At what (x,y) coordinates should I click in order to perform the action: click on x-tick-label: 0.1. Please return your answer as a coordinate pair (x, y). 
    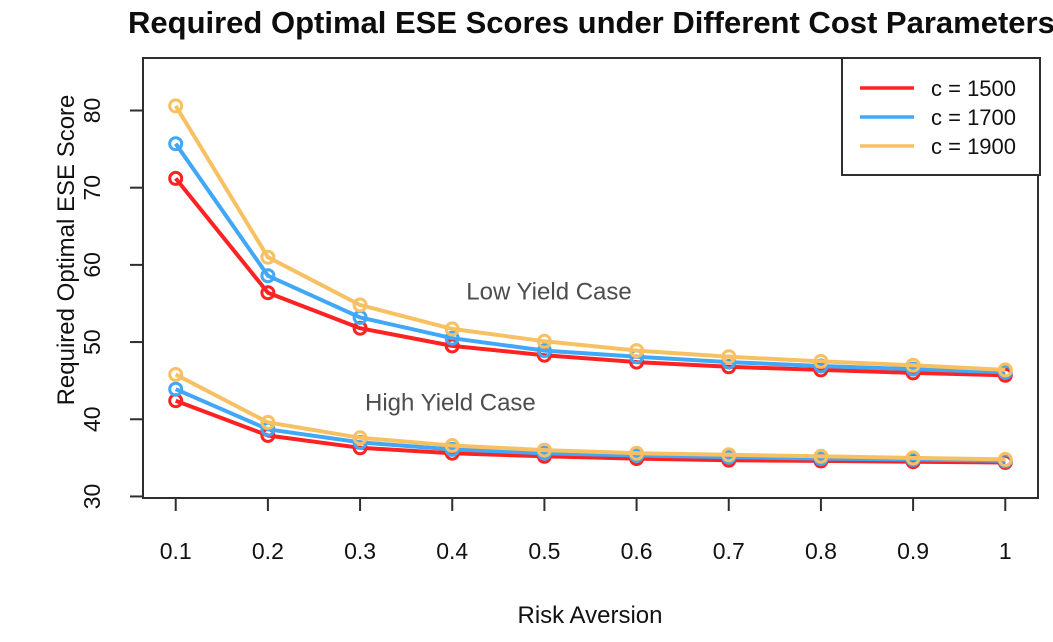
    Looking at the image, I should click on (176, 551).